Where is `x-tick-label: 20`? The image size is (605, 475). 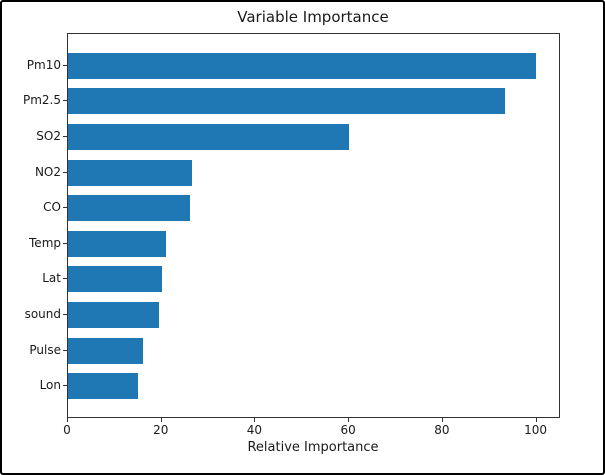
x-tick-label: 20 is located at coordinates (161, 430).